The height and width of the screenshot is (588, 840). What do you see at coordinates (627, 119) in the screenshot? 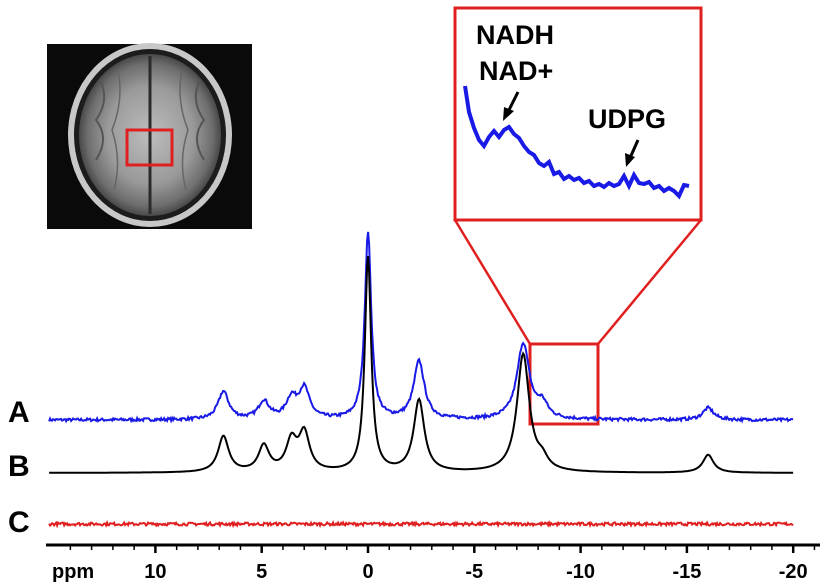
I see `annotation-udpg: UDPG` at bounding box center [627, 119].